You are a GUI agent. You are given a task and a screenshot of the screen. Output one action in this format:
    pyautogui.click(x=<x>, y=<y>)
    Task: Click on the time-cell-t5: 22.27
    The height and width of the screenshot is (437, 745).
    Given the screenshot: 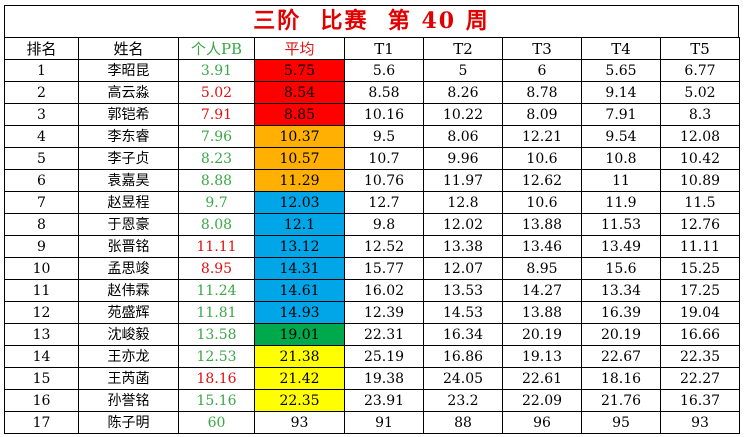 What is the action you would take?
    pyautogui.click(x=700, y=378)
    